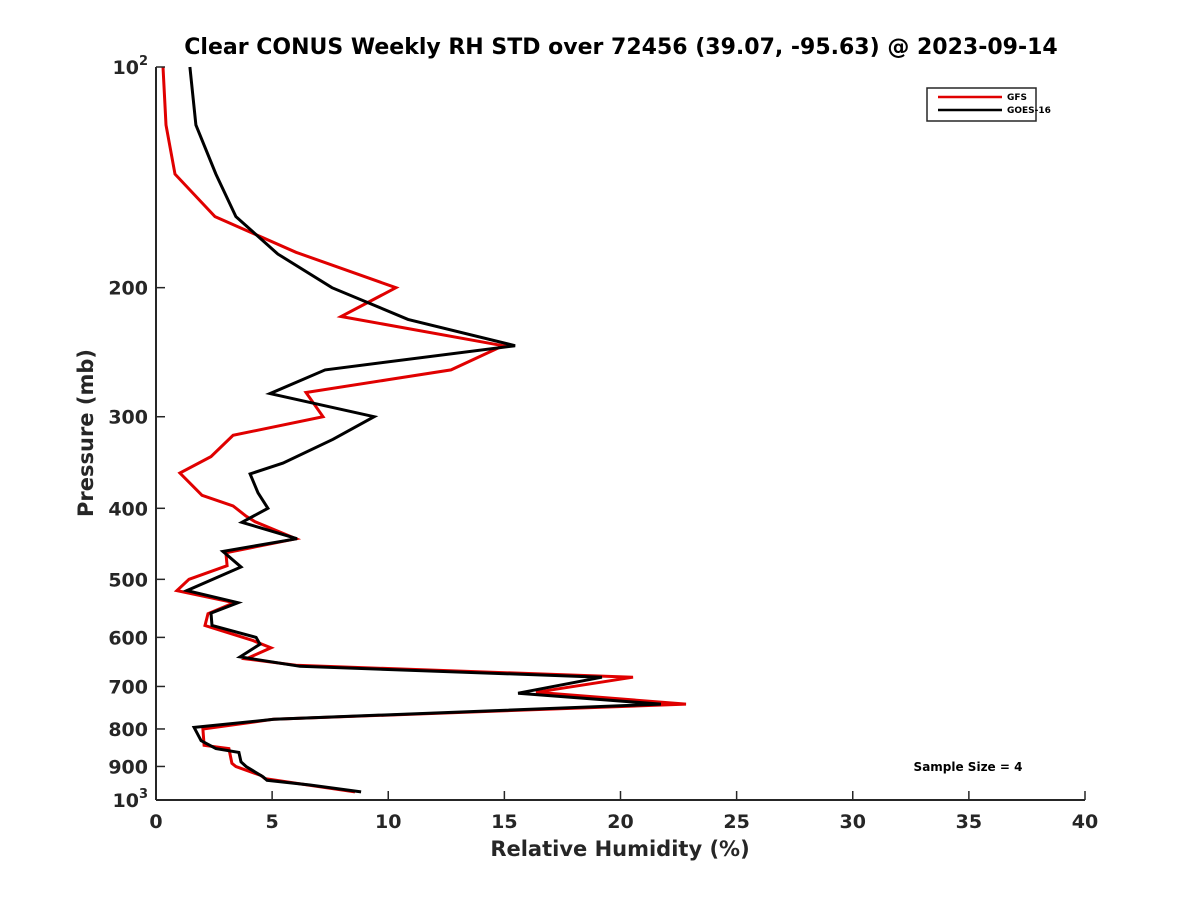 The height and width of the screenshot is (900, 1200). I want to click on legend-label-gfs: GFS, so click(1017, 98).